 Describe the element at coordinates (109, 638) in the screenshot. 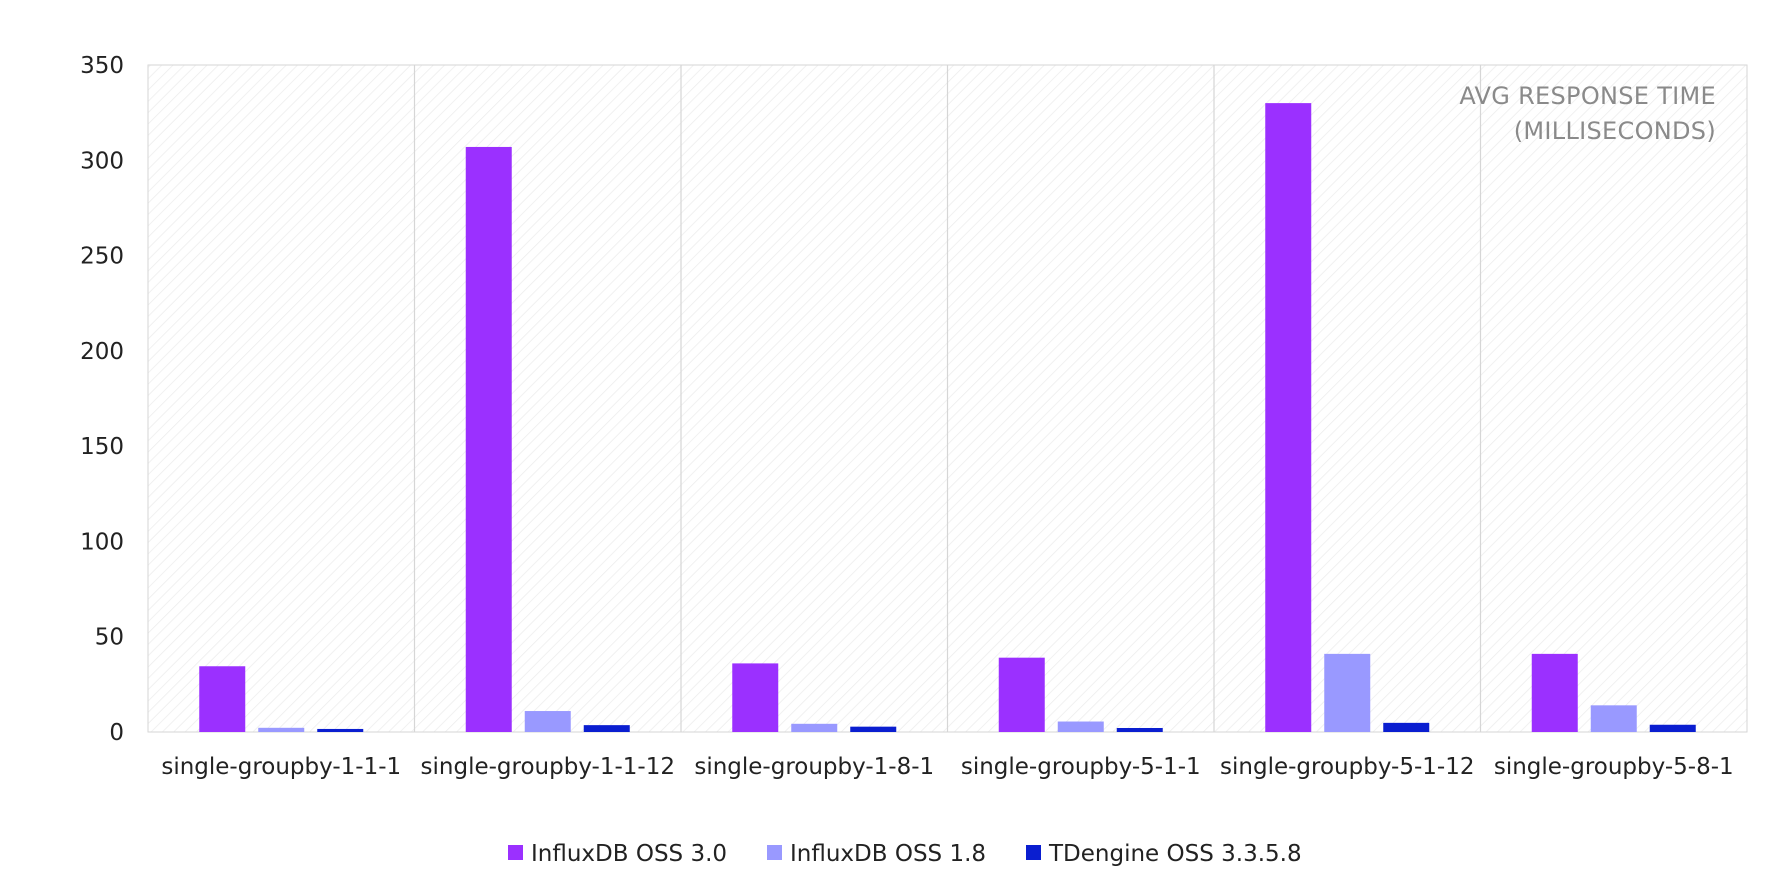

I see `y-tick-label: 50` at that location.